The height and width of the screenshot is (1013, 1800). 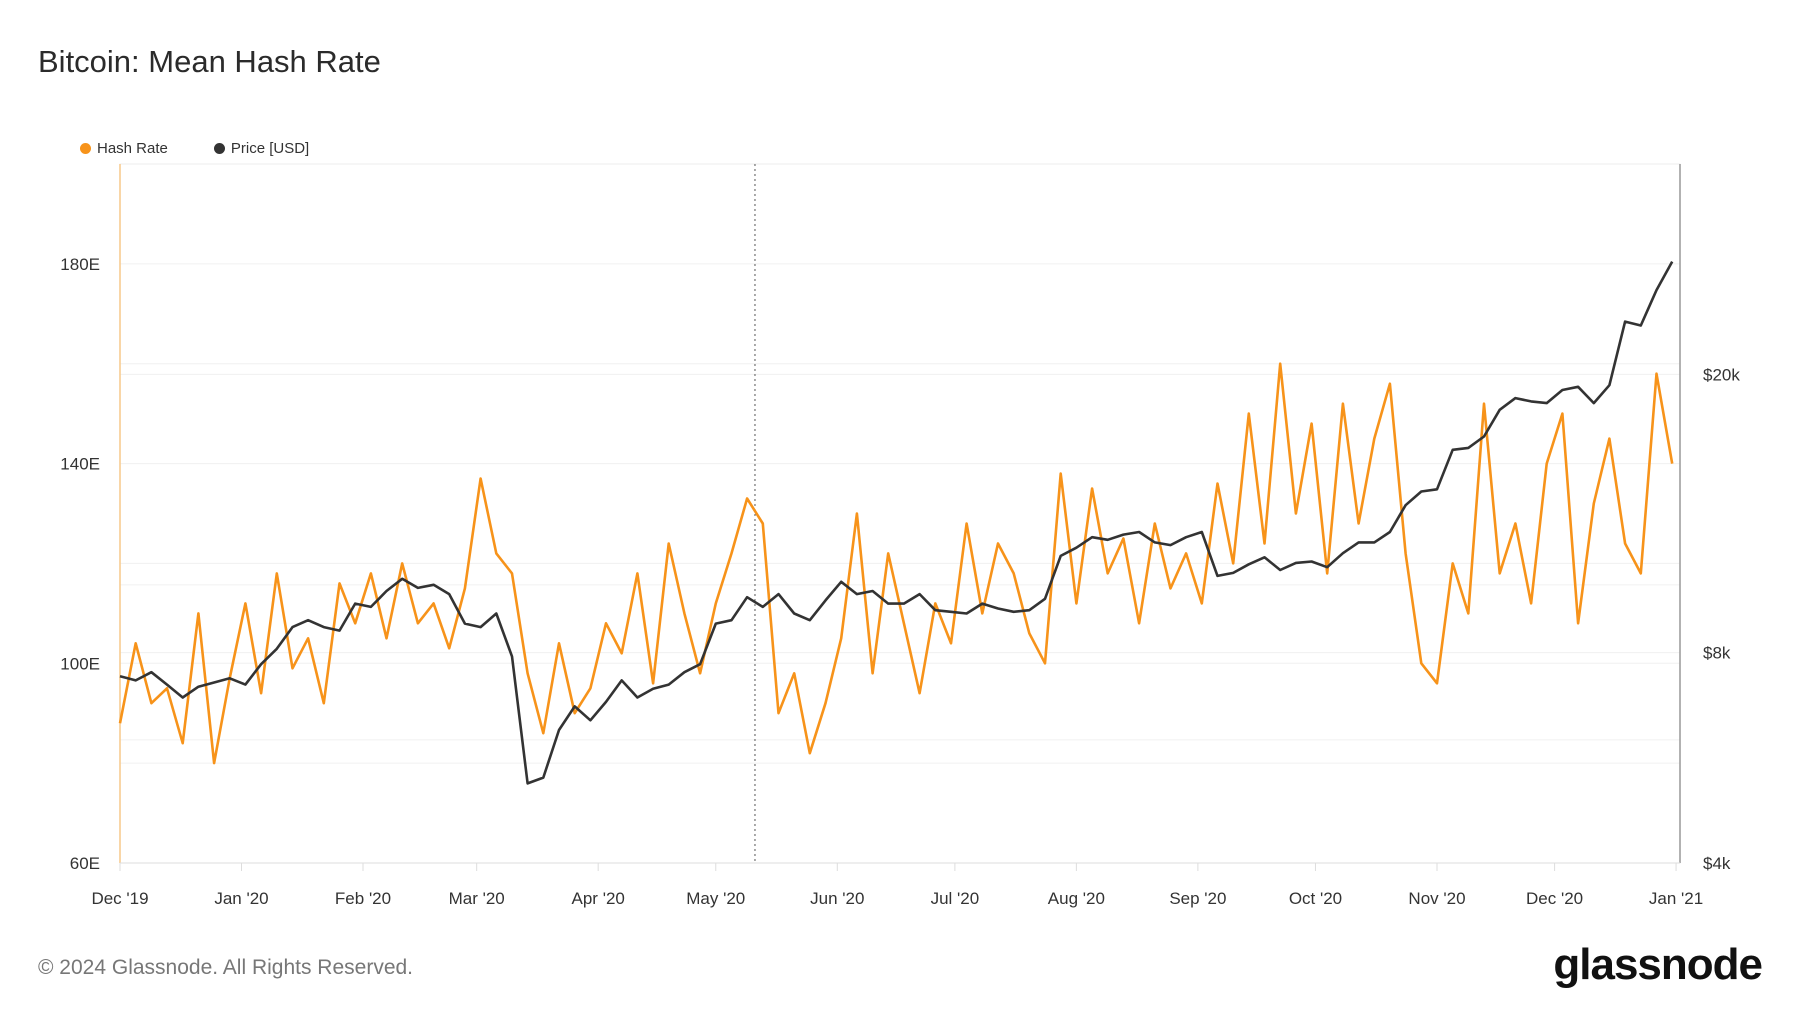 I want to click on x-tick-label: Dec '20, so click(x=1554, y=898).